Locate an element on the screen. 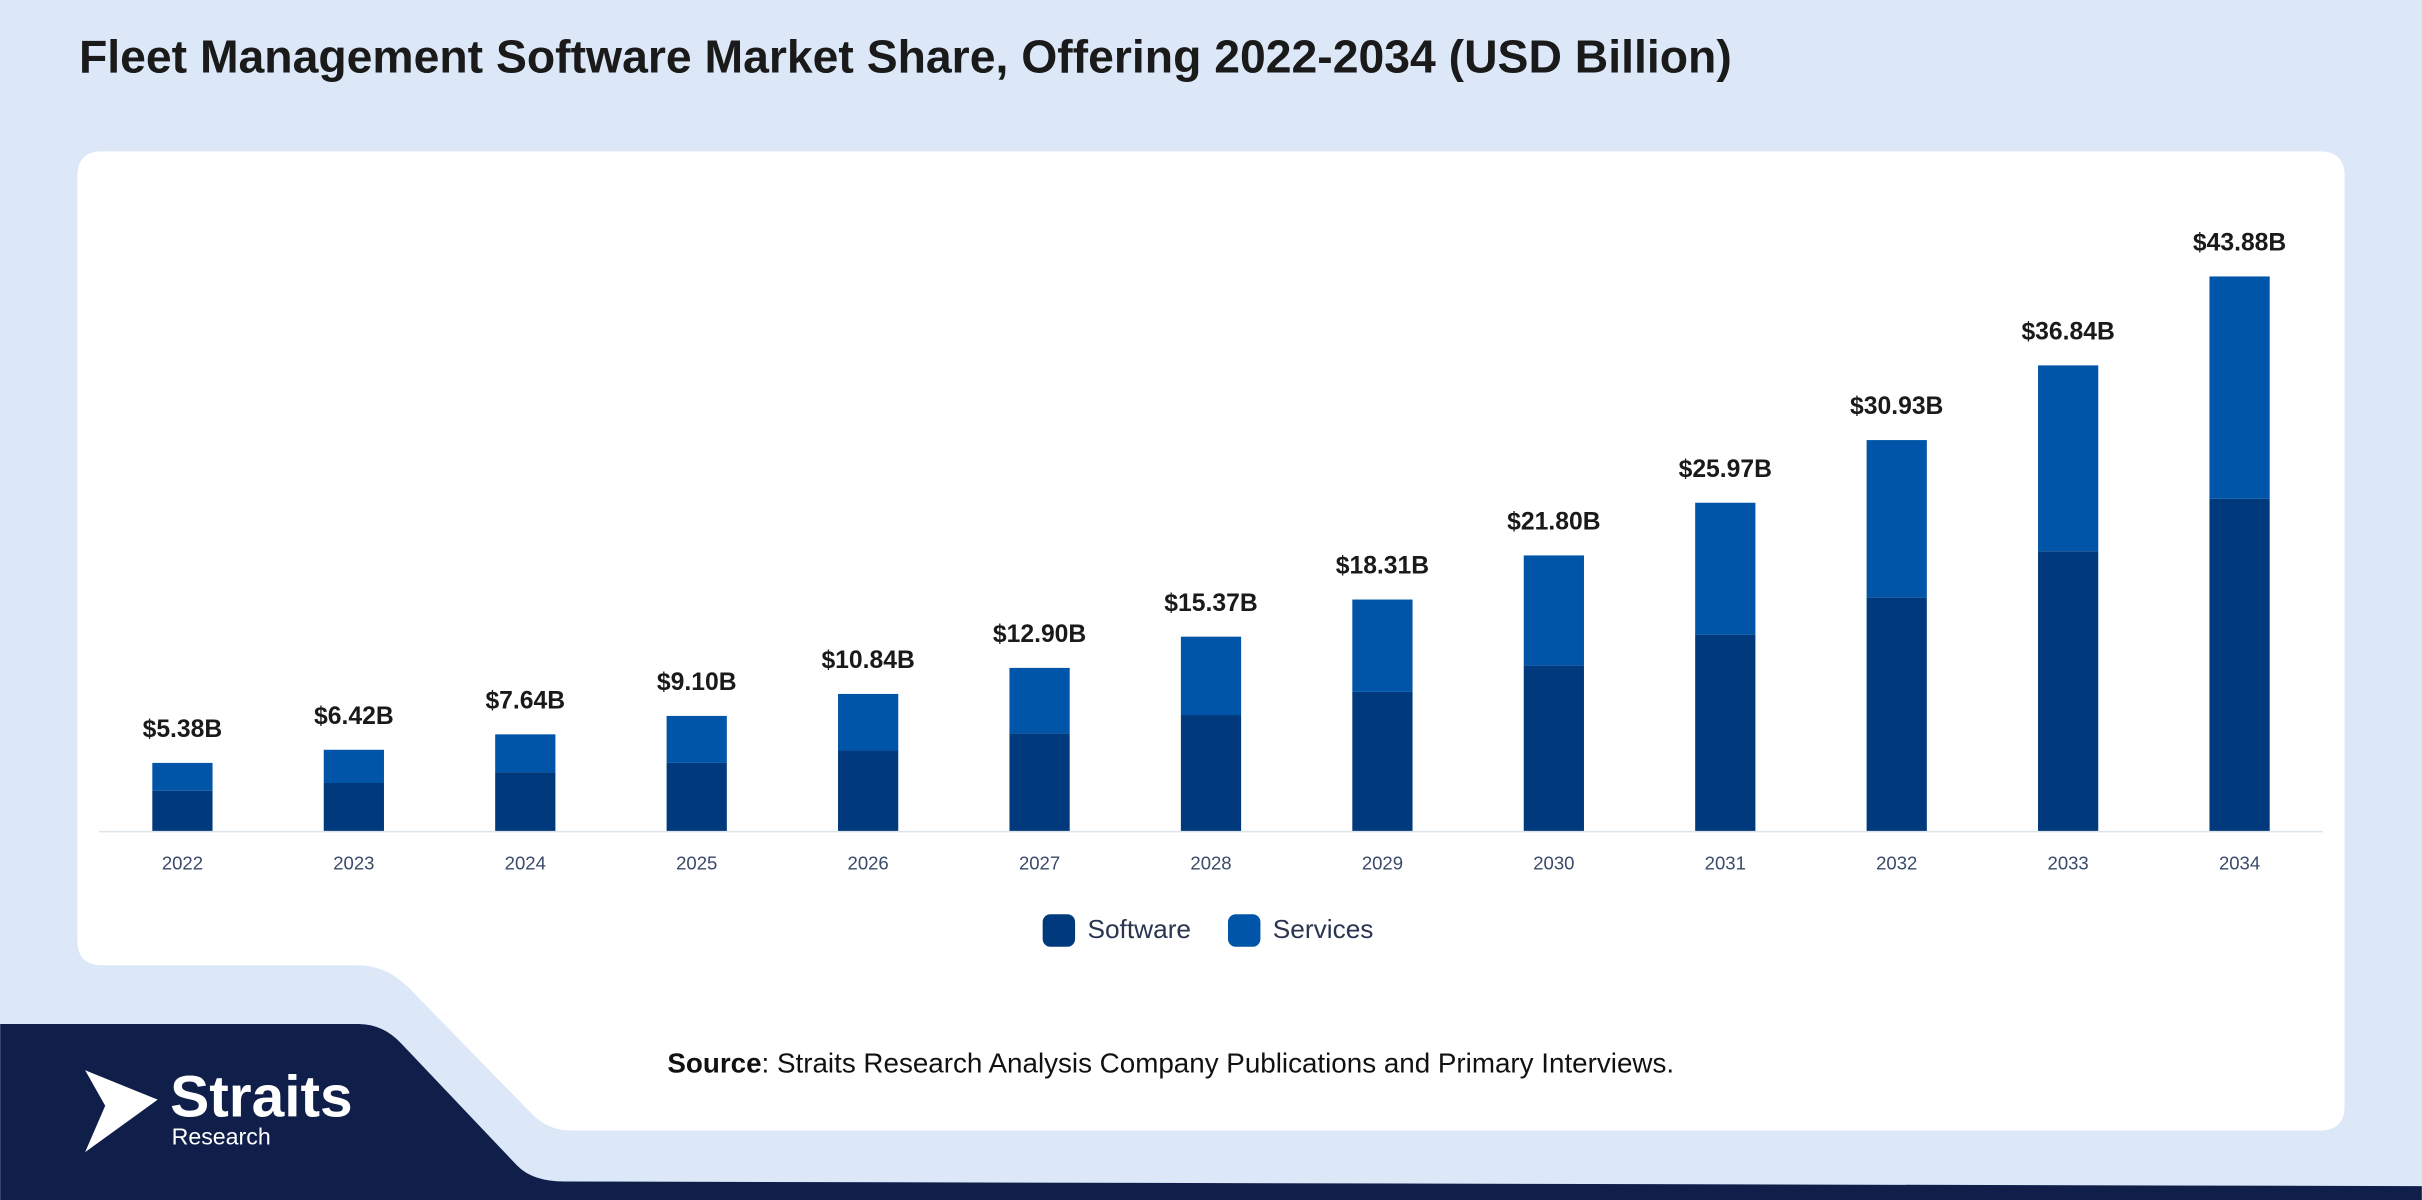 This screenshot has height=1200, width=2422. total-label: $43.88B is located at coordinates (2239, 243).